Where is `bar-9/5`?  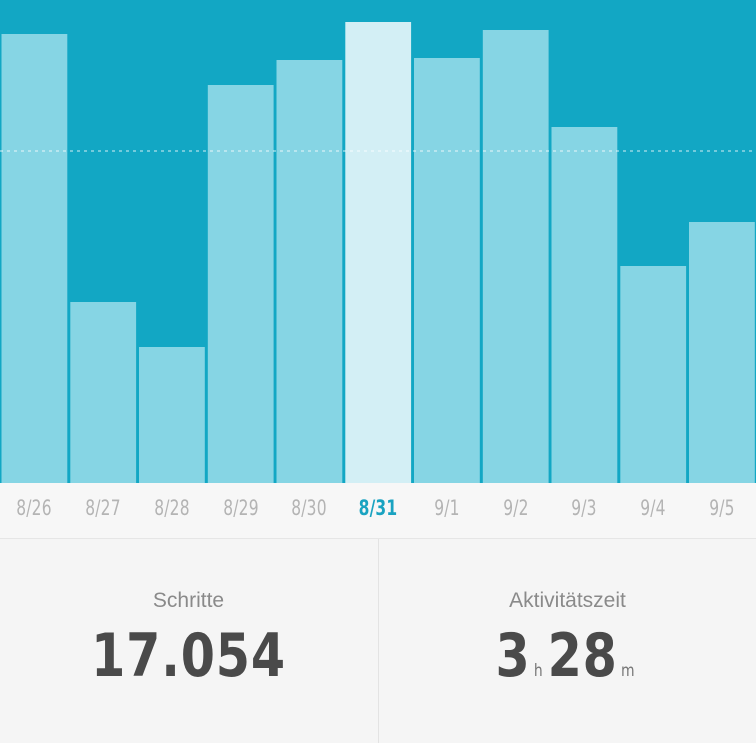 bar-9/5 is located at coordinates (722, 352).